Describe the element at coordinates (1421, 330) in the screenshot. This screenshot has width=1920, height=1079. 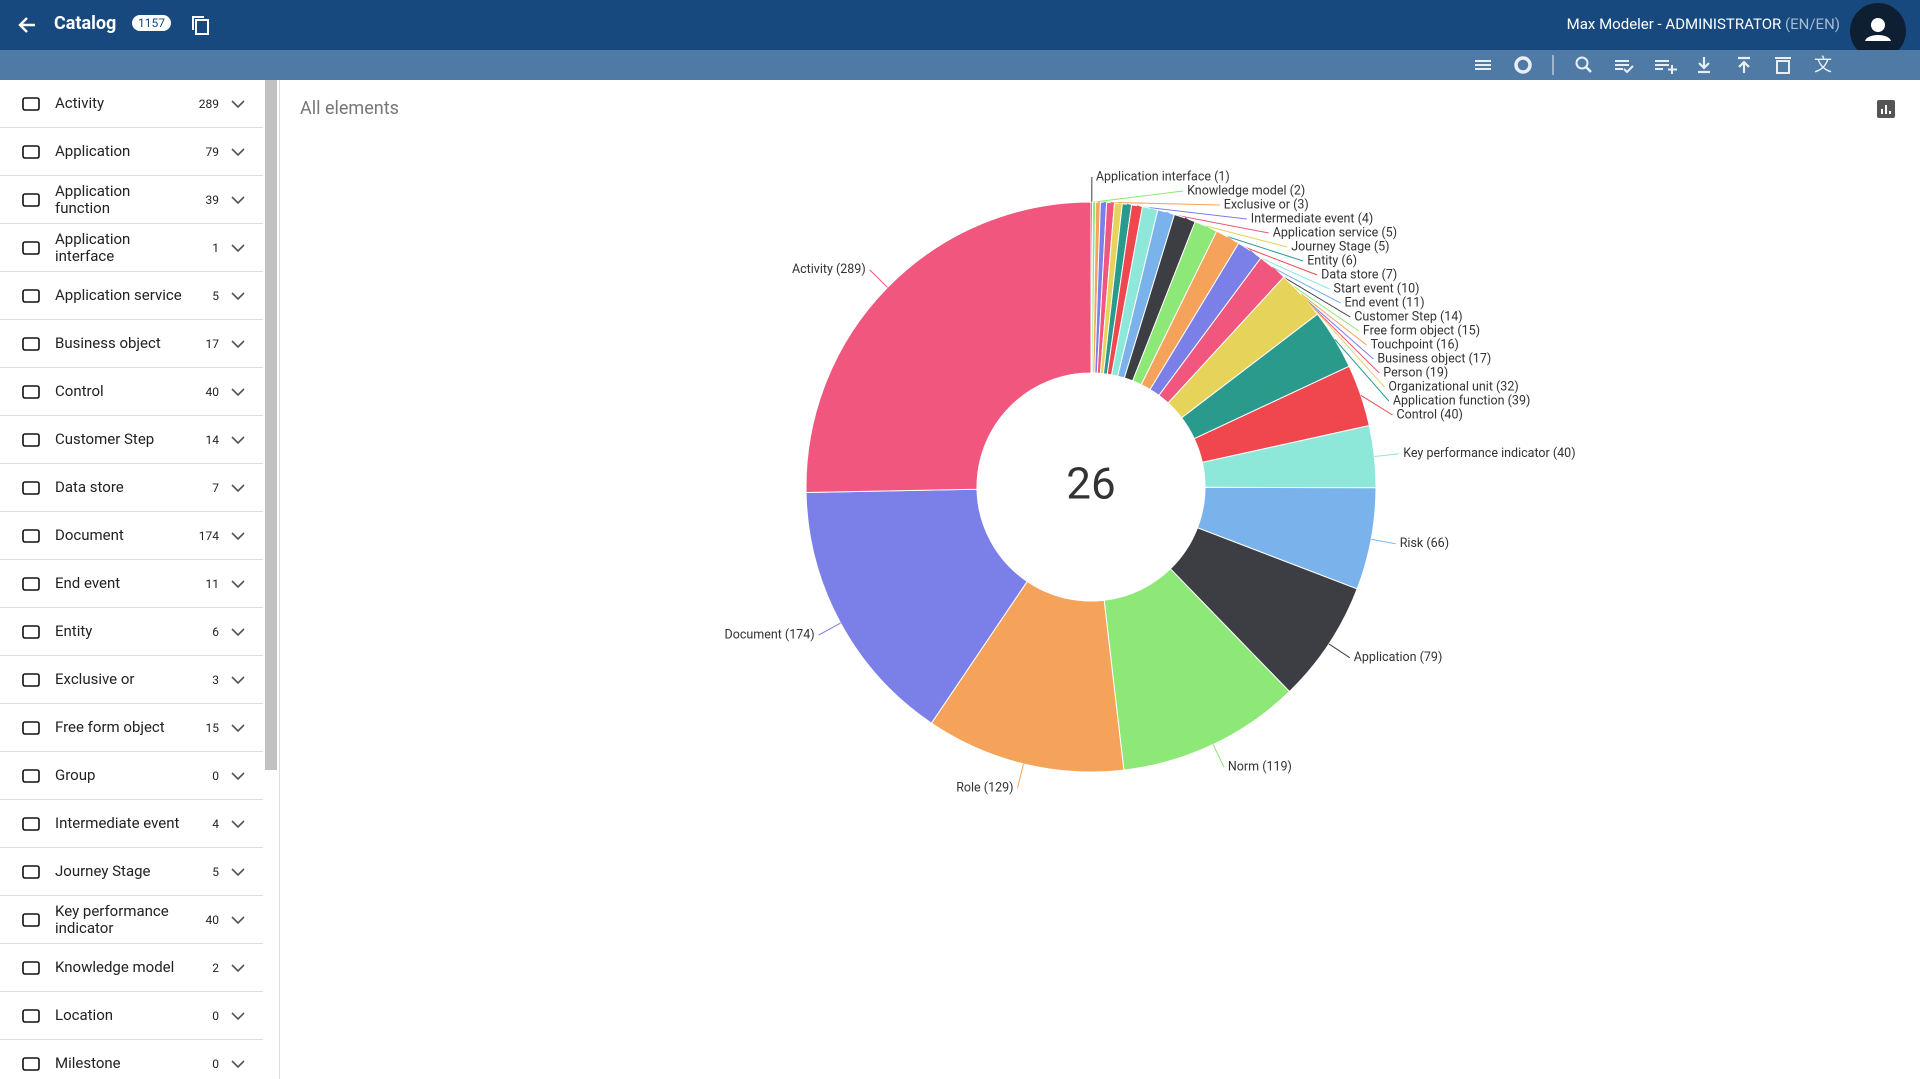
I see `slice-label: Free form object (15)` at that location.